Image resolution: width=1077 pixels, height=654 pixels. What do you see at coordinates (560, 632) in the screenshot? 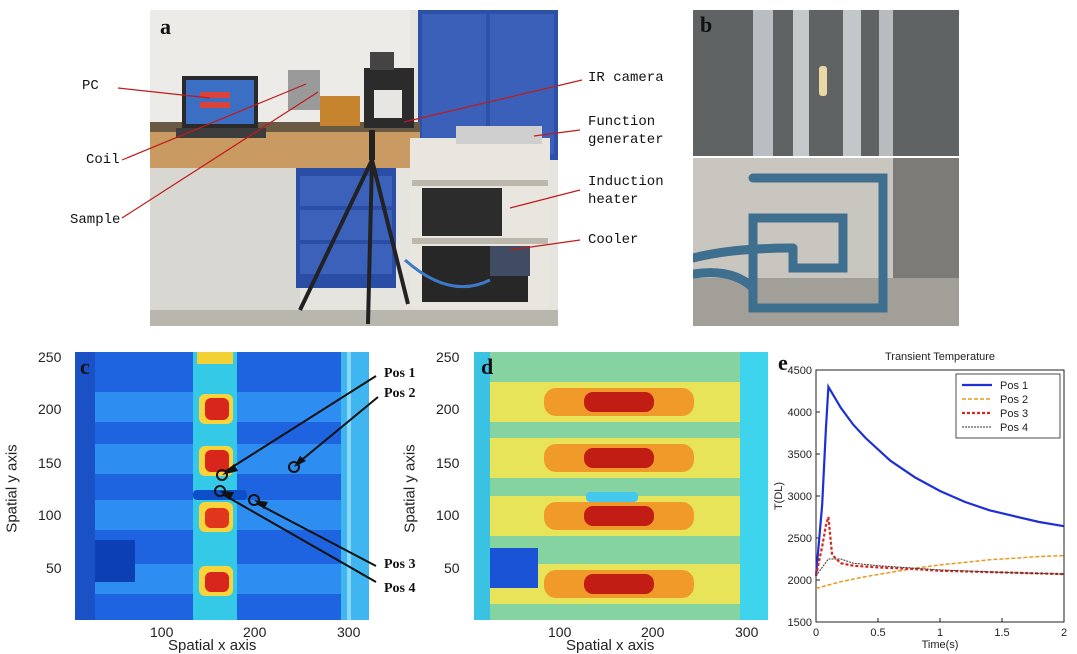
I see `d-xtick-100: 100` at bounding box center [560, 632].